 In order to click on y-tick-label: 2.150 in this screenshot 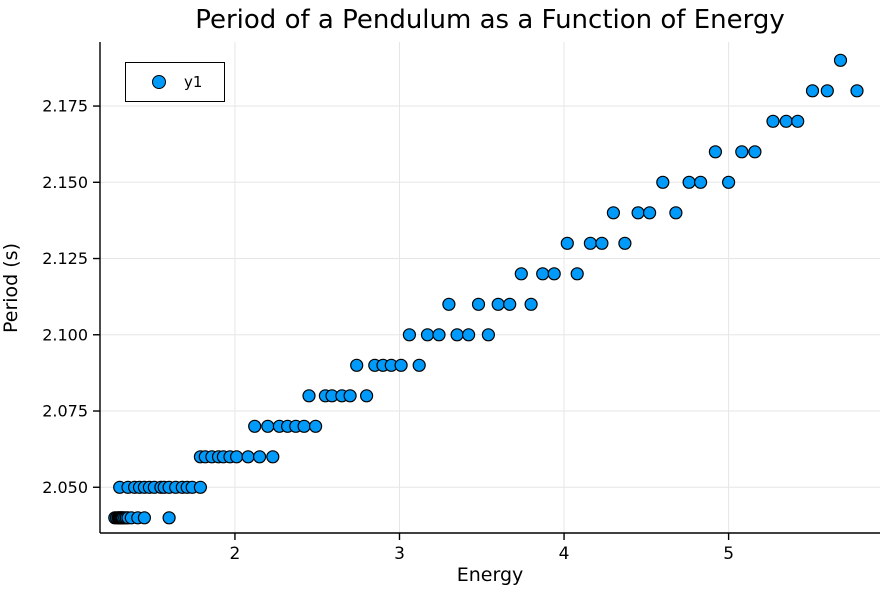, I will do `click(65, 182)`.